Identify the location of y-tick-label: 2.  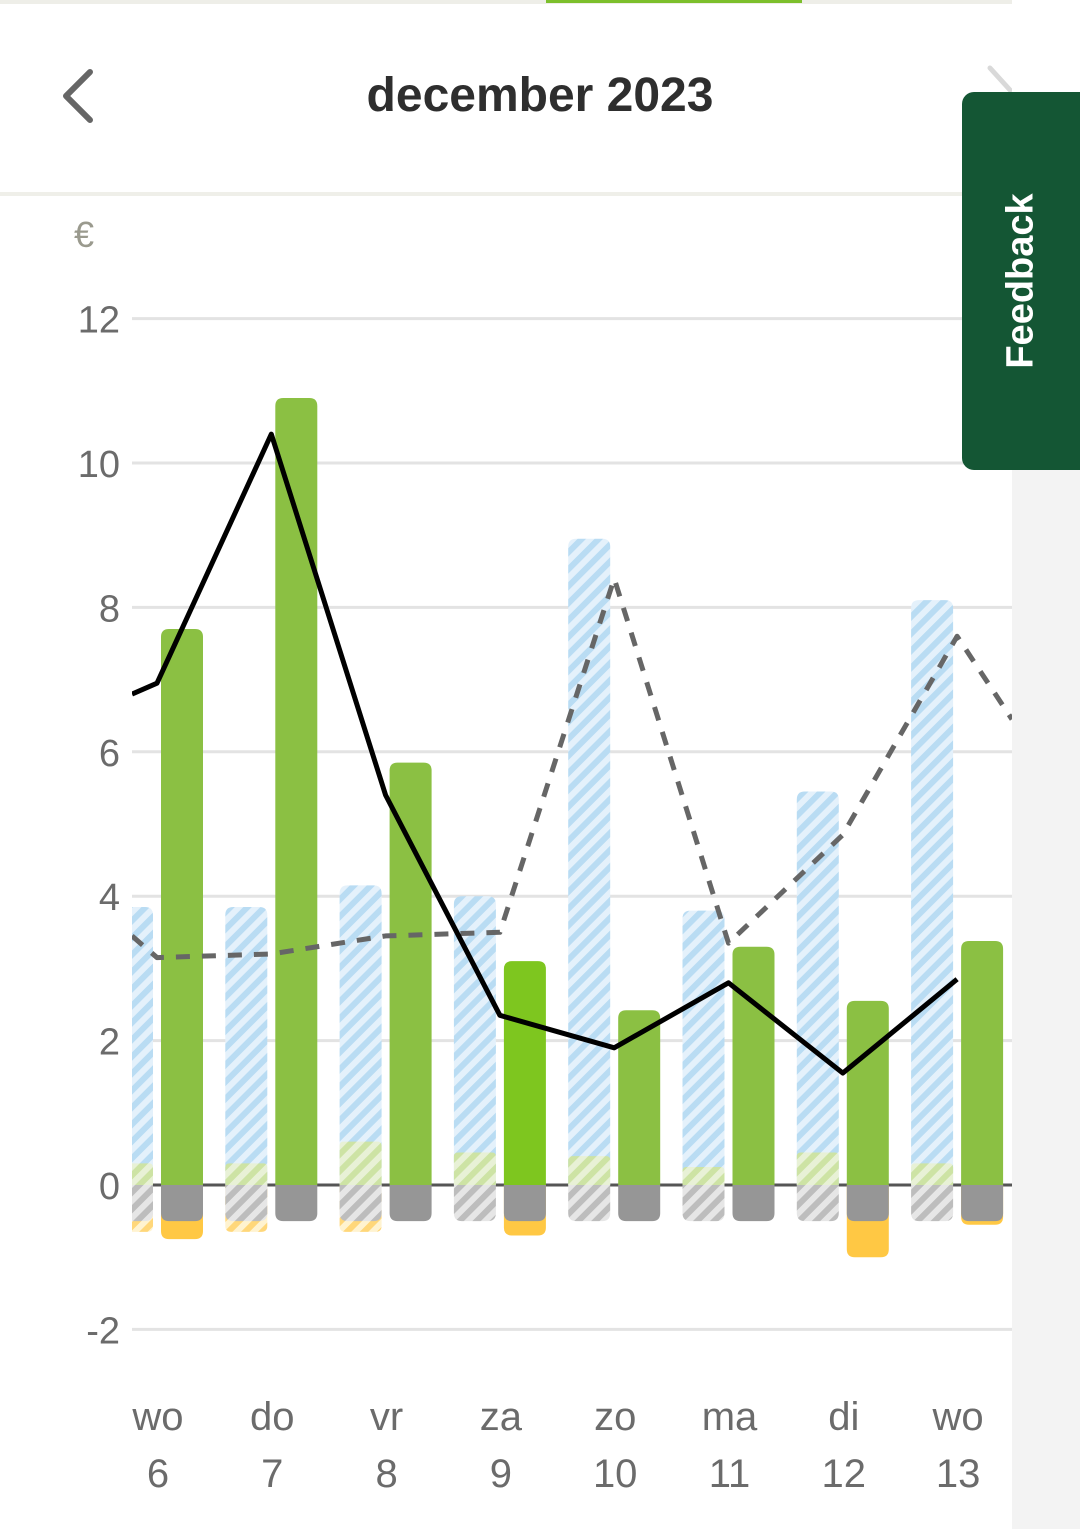
(109, 1043).